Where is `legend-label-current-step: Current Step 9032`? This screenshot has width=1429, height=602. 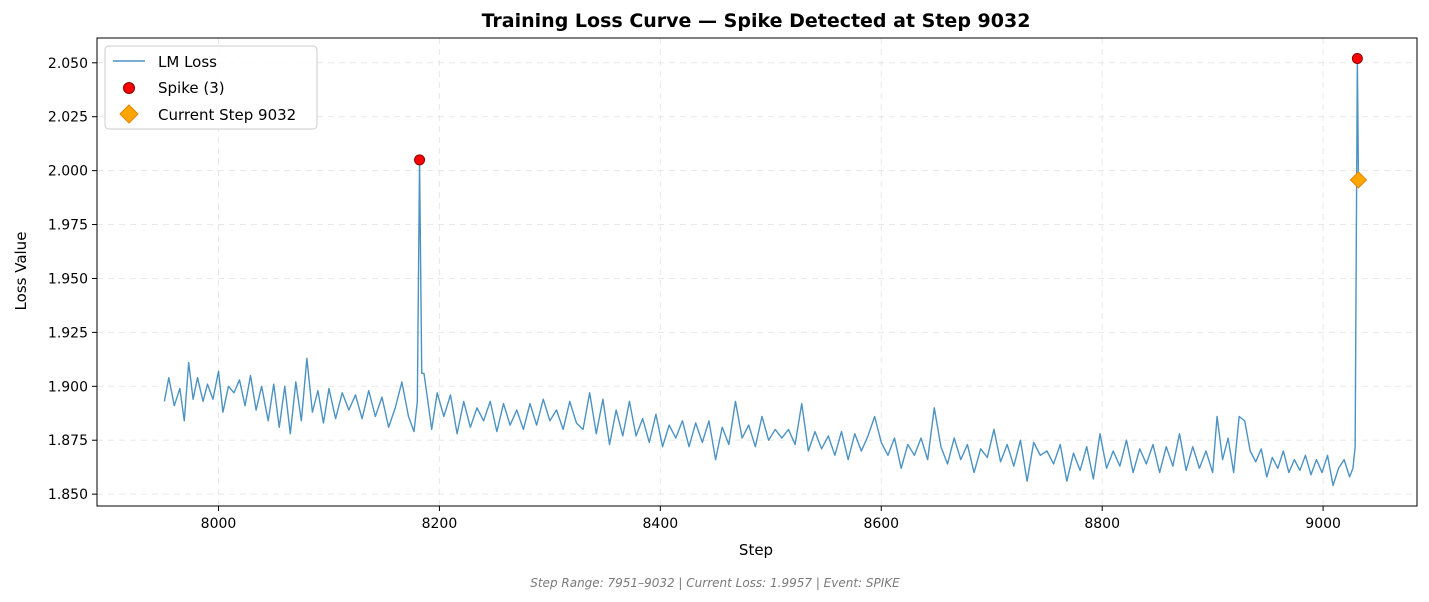 legend-label-current-step: Current Step 9032 is located at coordinates (227, 115).